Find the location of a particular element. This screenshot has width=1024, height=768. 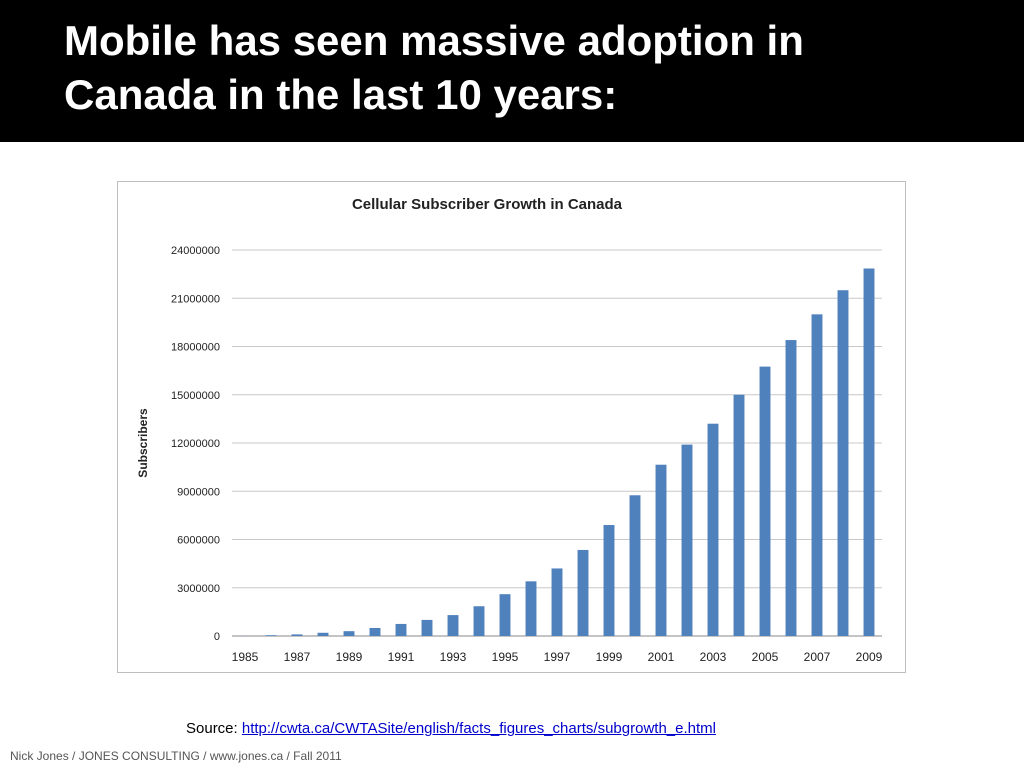

slide-title-line-1: Mobile has seen massive adoption in is located at coordinates (434, 40).